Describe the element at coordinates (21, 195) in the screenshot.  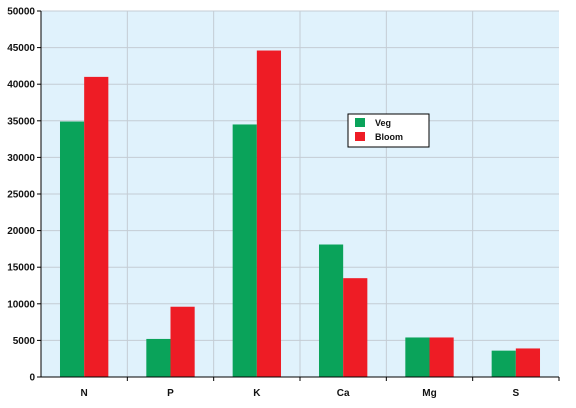
I see `y-tick-label: 25000` at that location.